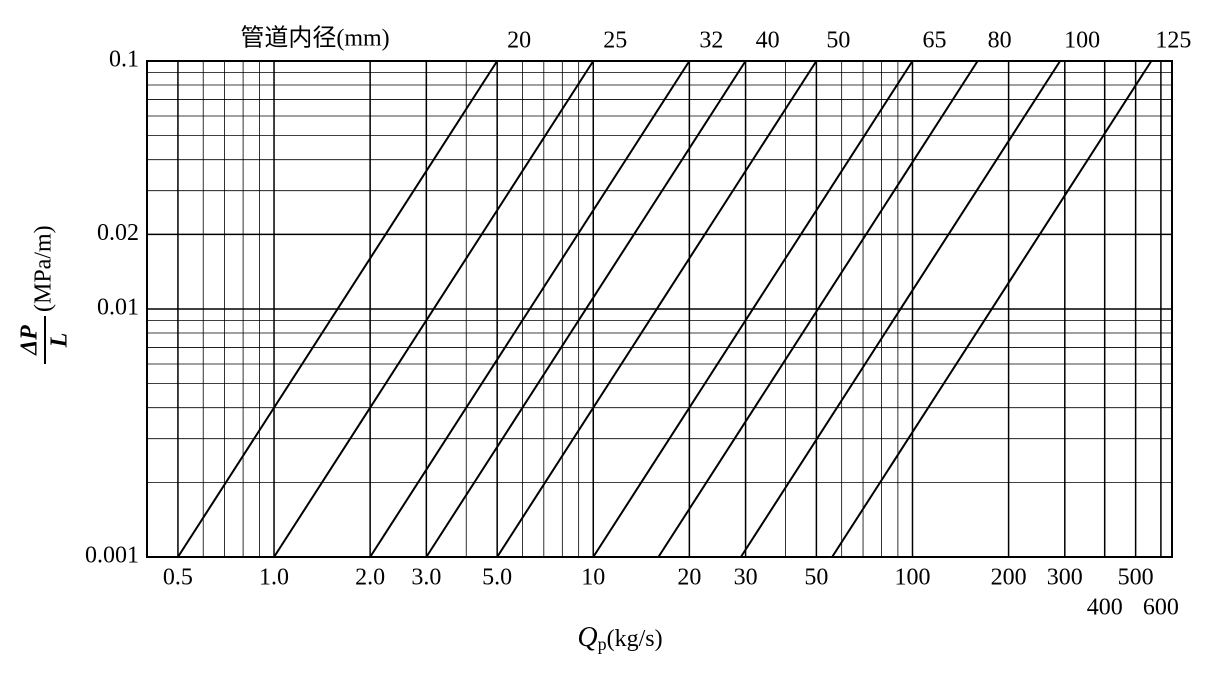  I want to click on series-label: 40, so click(768, 41).